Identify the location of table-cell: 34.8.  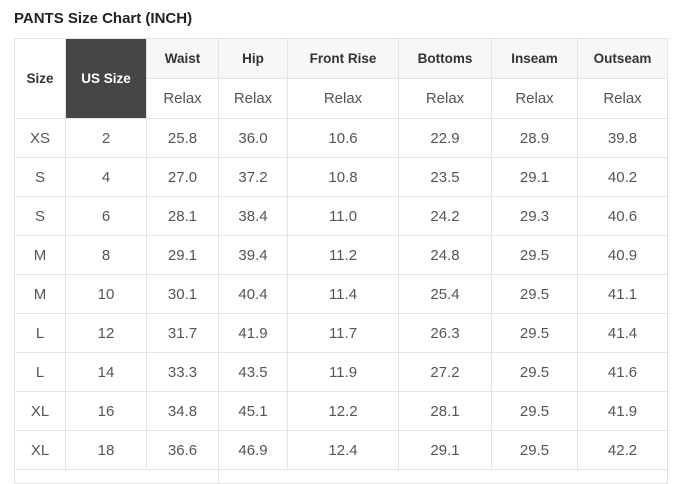
(182, 411).